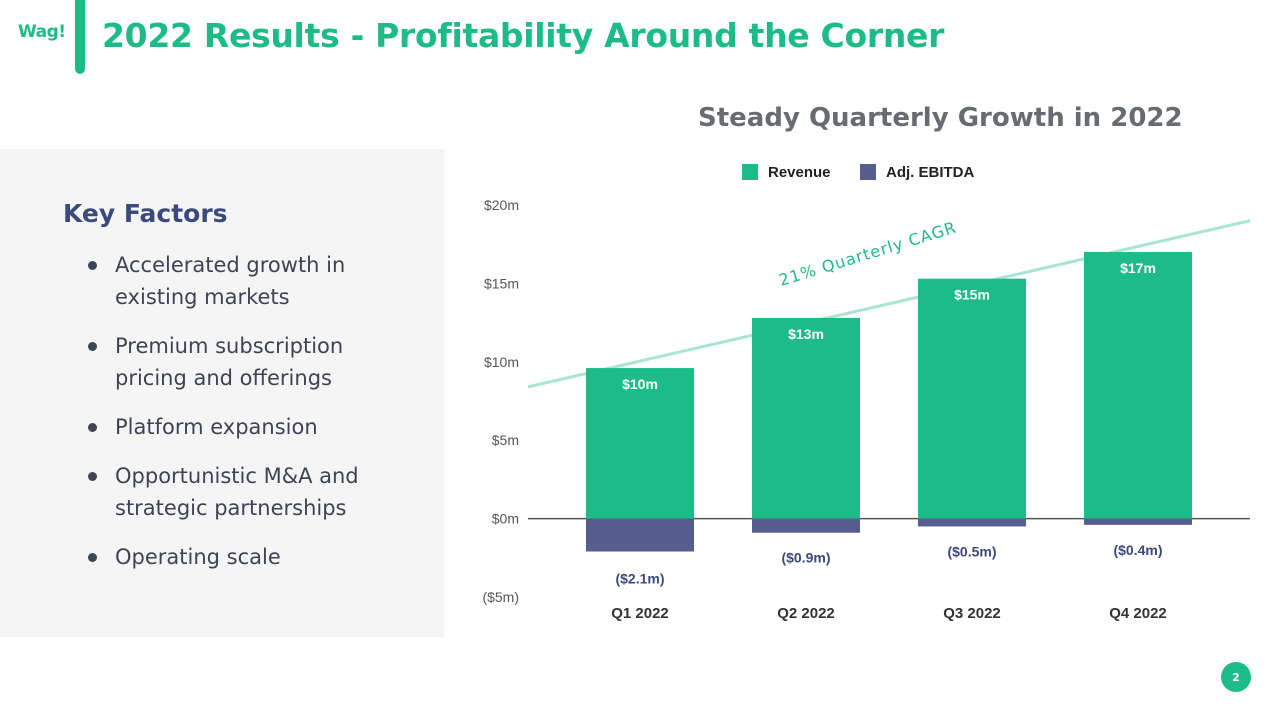 This screenshot has width=1280, height=720. Describe the element at coordinates (80, 37) in the screenshot. I see `title-accent-bar` at that location.